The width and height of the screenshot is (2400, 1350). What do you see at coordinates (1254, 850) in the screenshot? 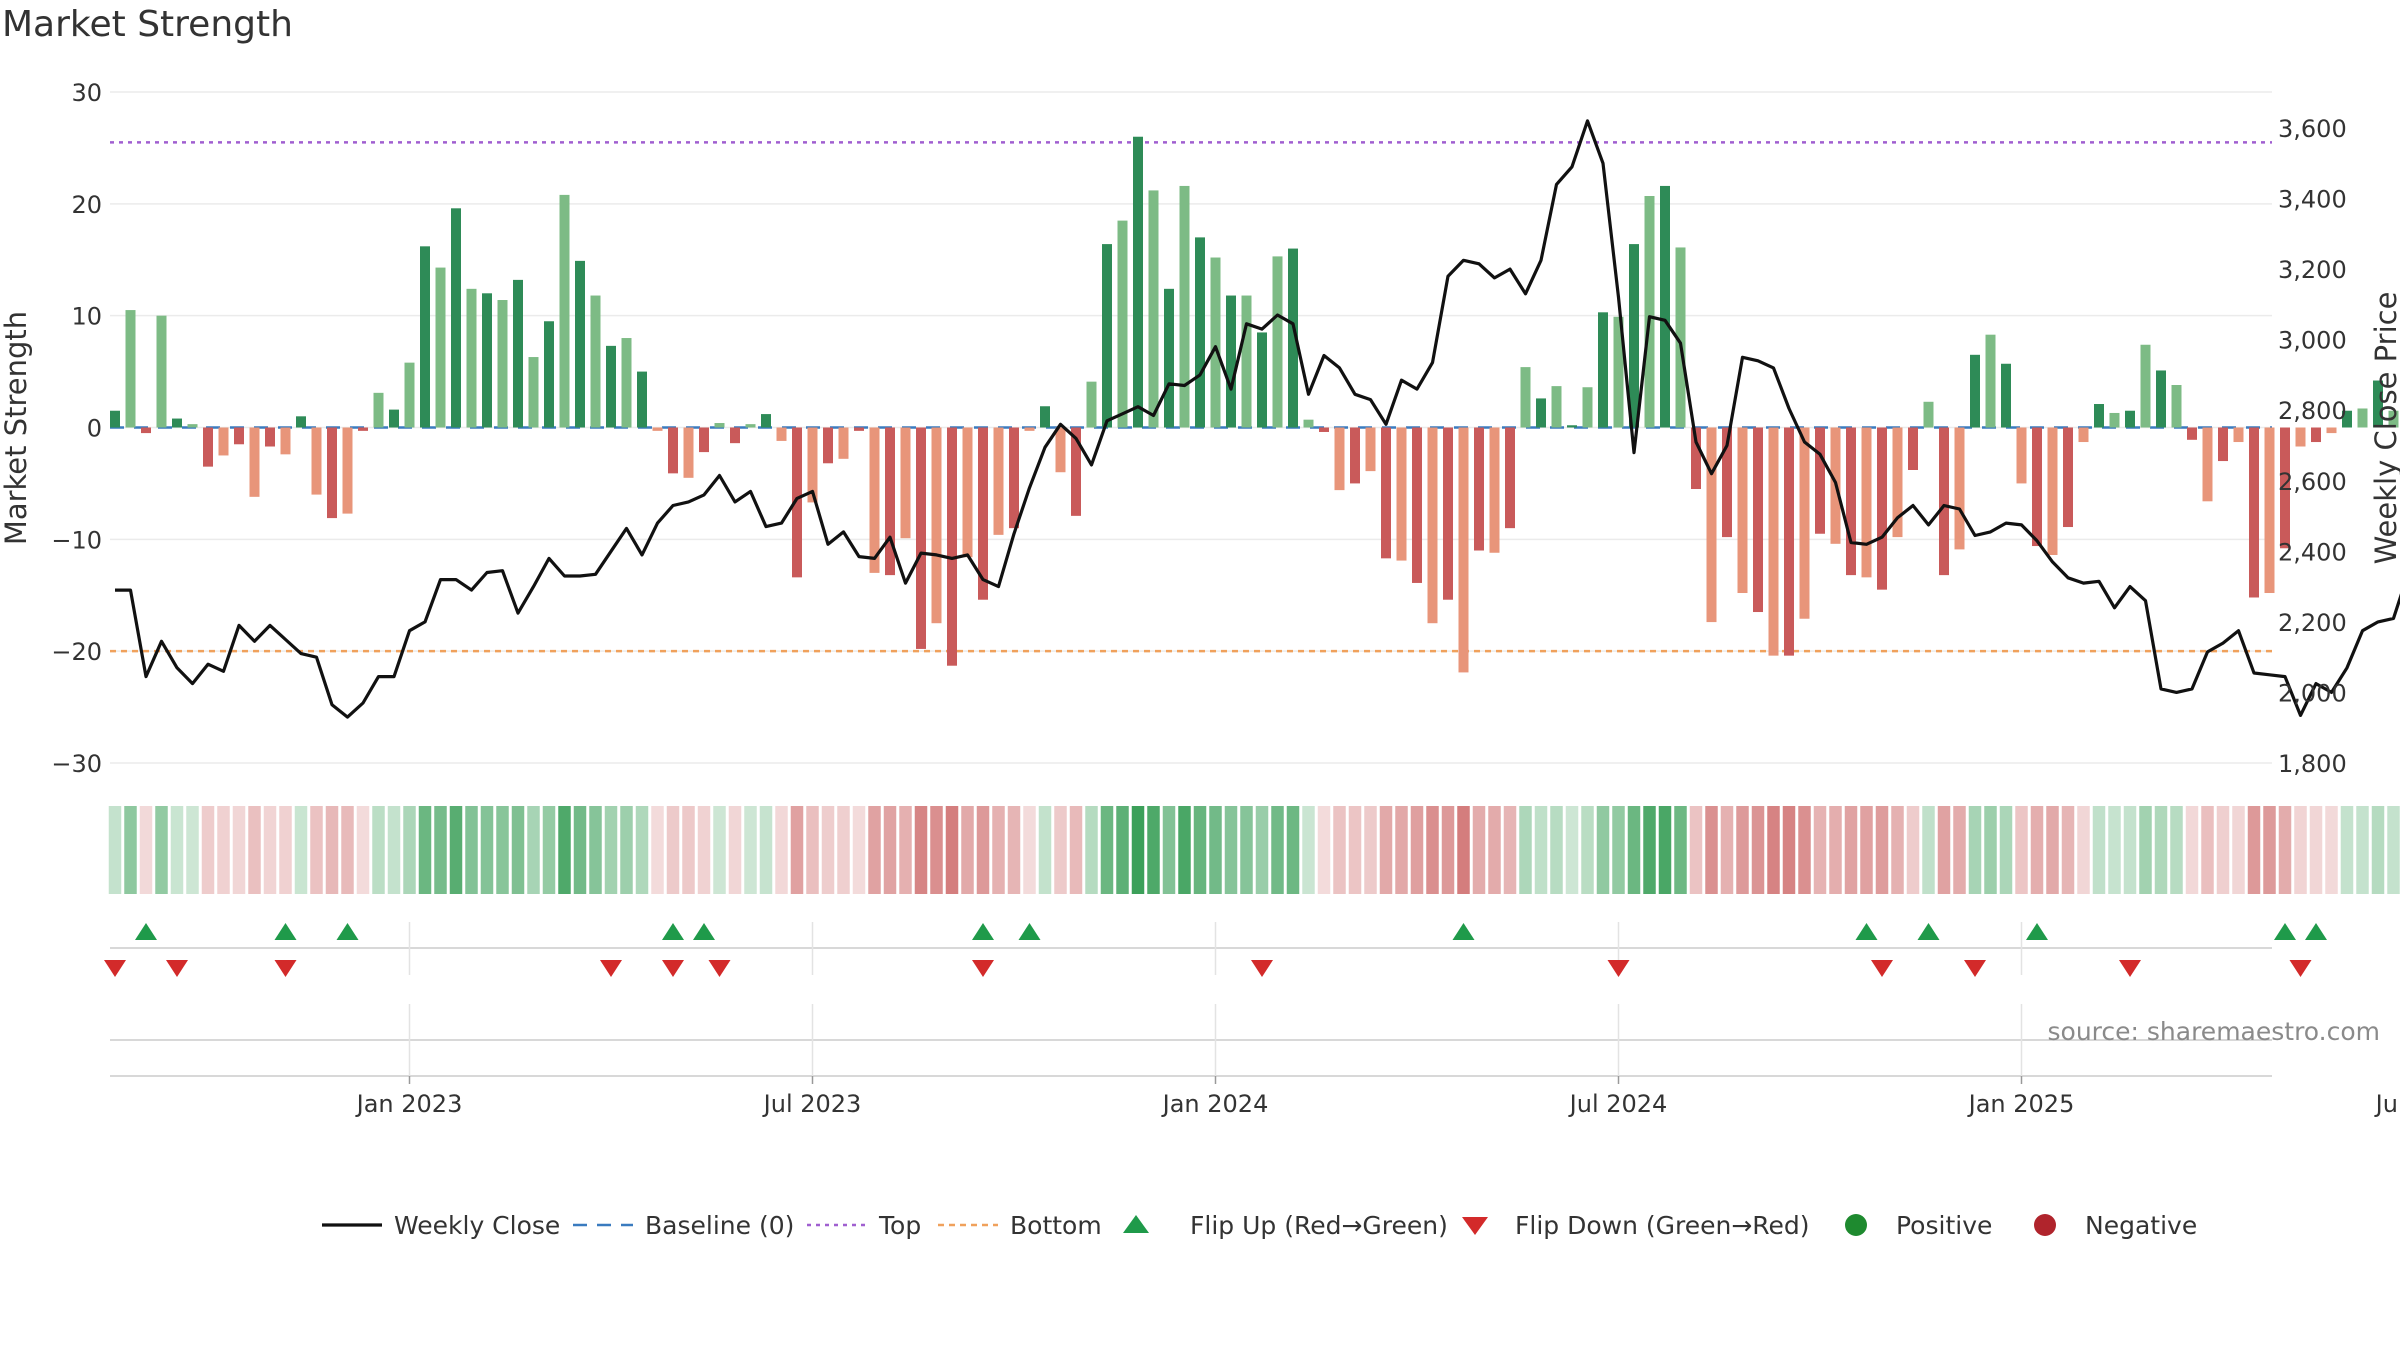
I see `strength-heat-strip` at bounding box center [1254, 850].